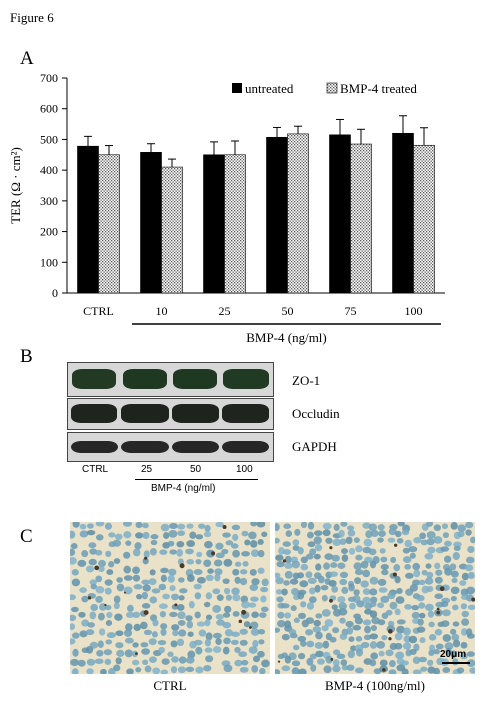 The width and height of the screenshot is (495, 701). Describe the element at coordinates (414, 311) in the screenshot. I see `x-tick-label: 100` at that location.